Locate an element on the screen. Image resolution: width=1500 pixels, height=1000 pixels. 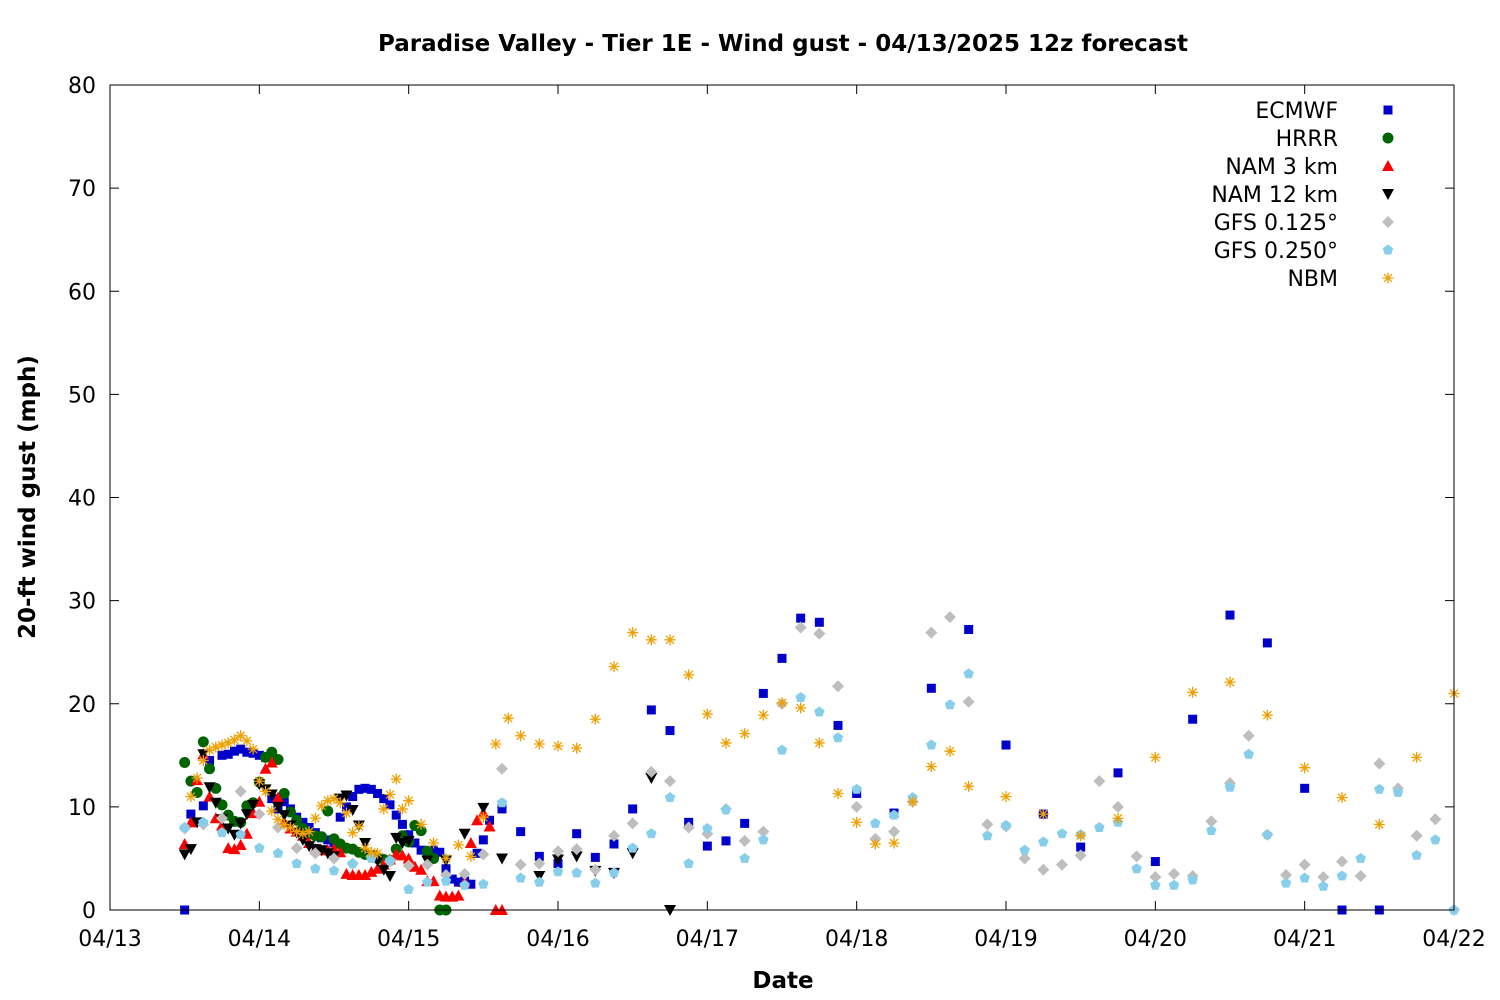
legend-label: NBM is located at coordinates (1312, 279).